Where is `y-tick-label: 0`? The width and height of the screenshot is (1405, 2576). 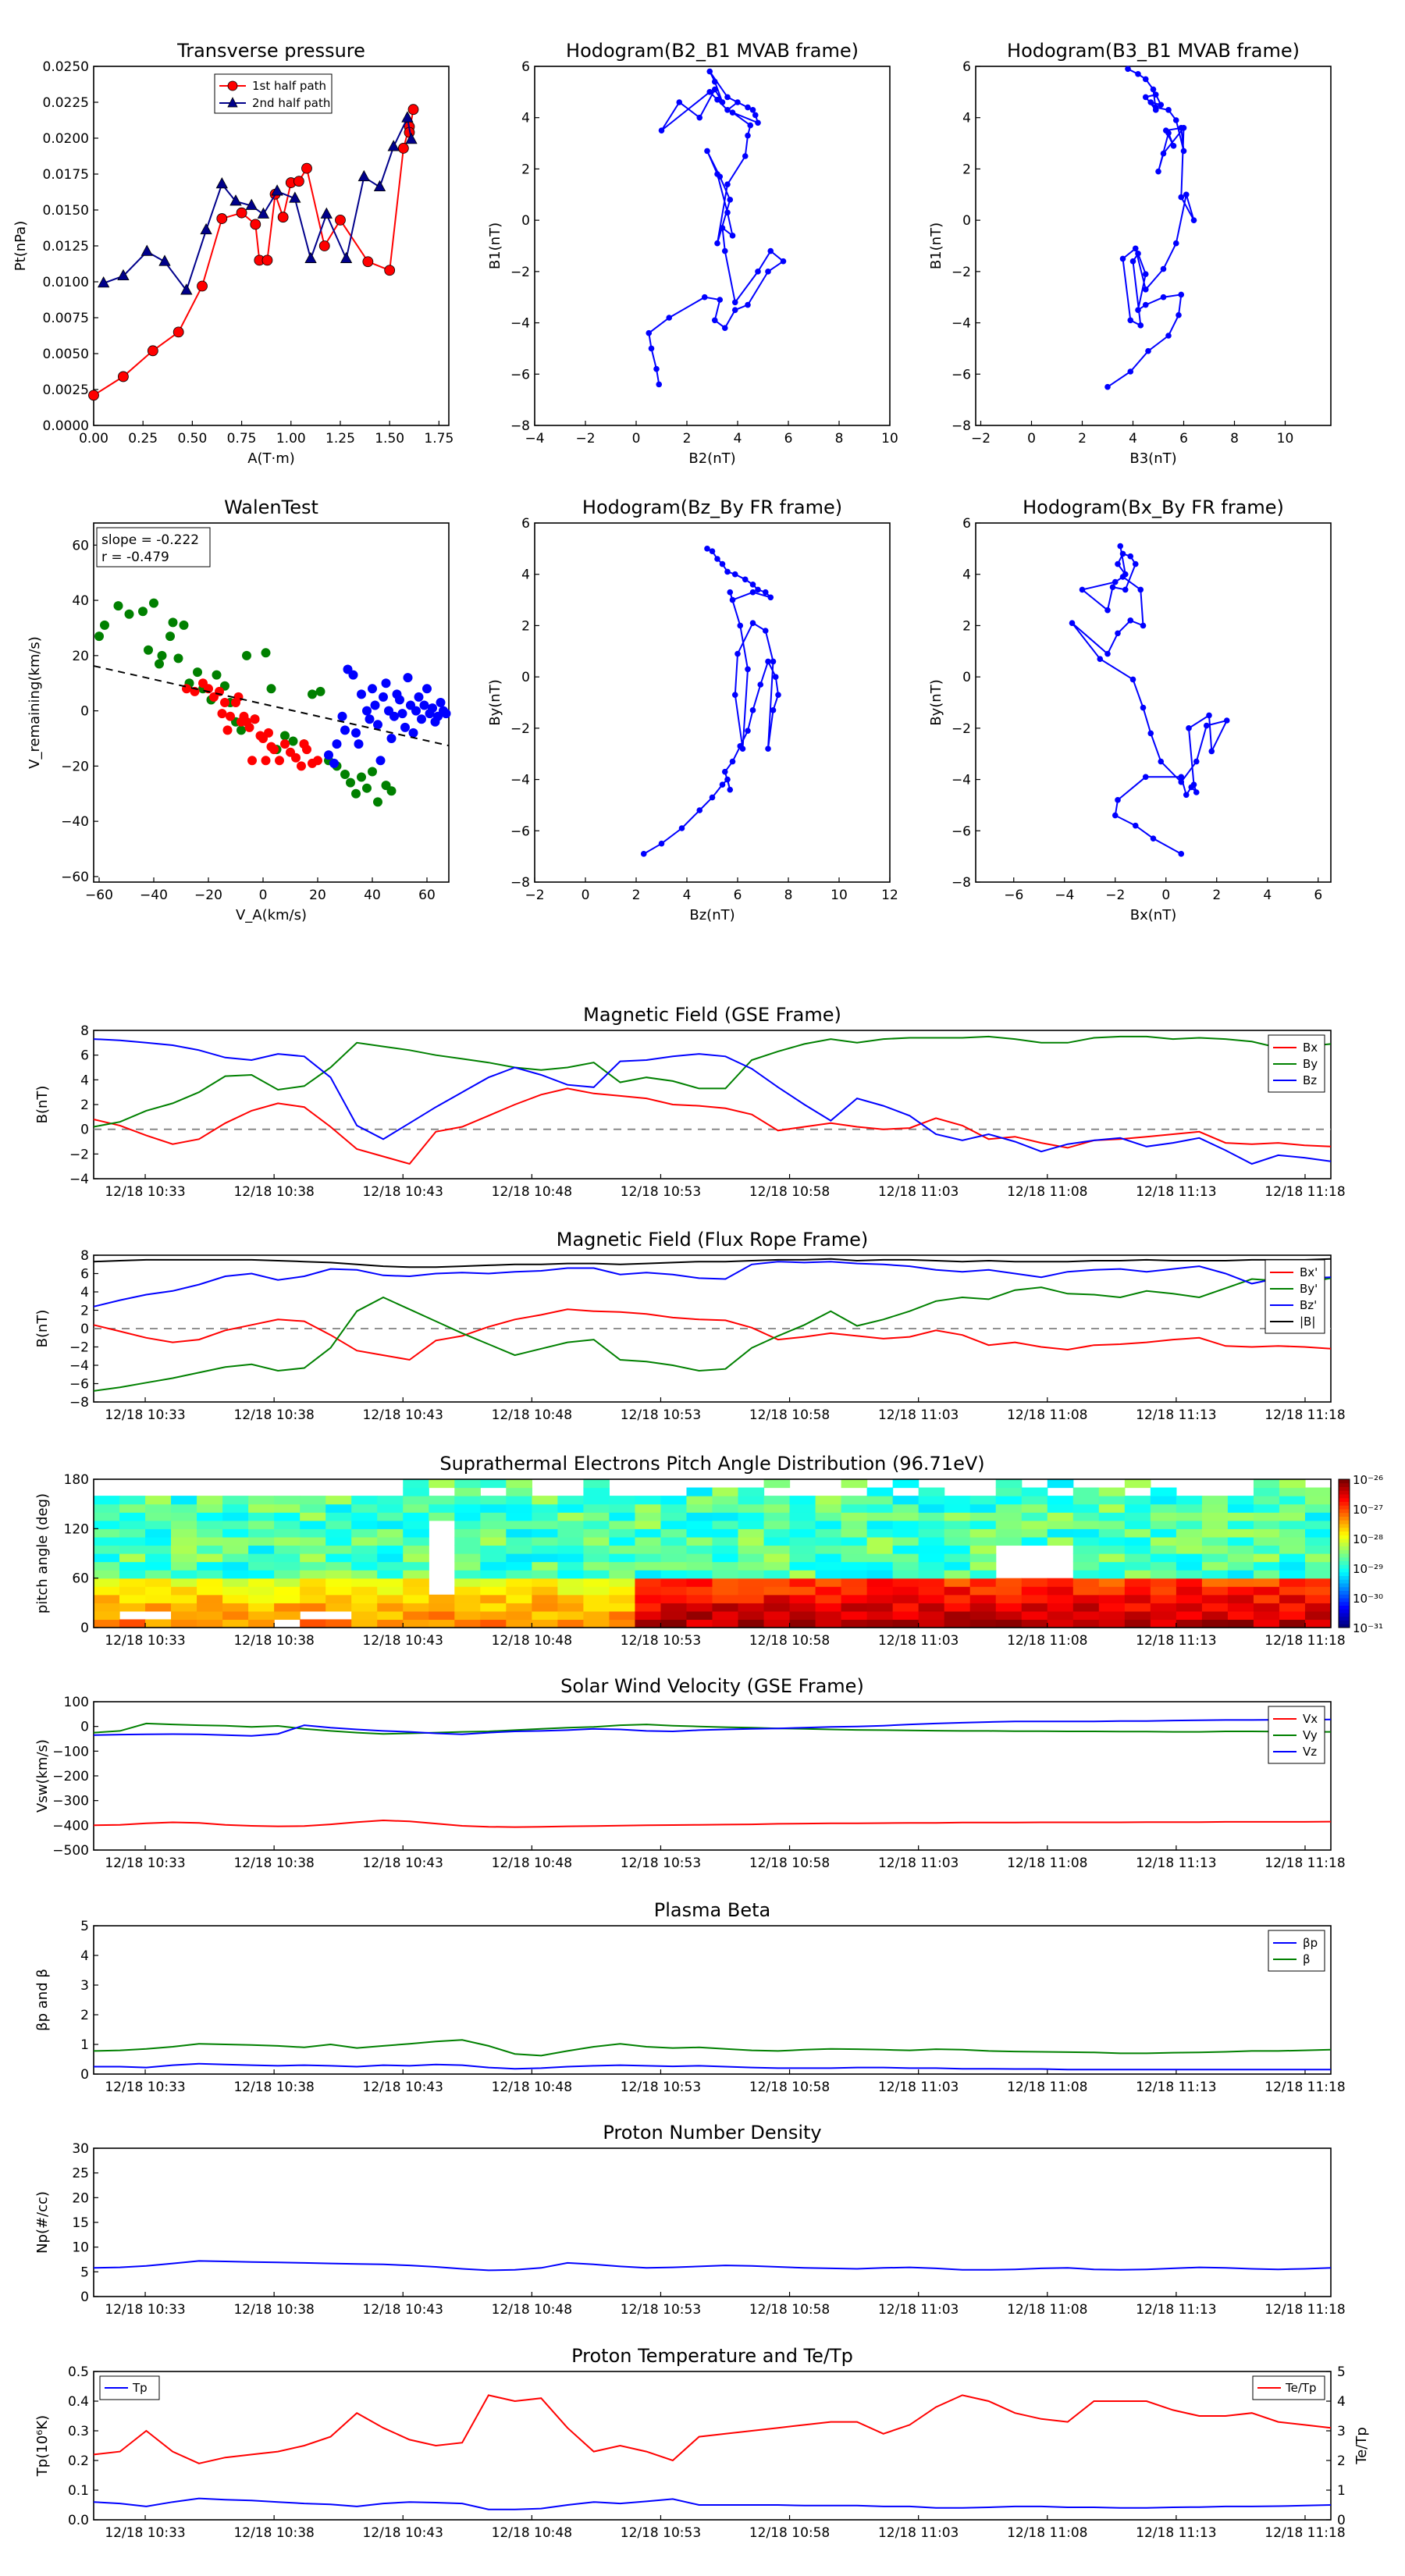 y-tick-label: 0 is located at coordinates (85, 2297).